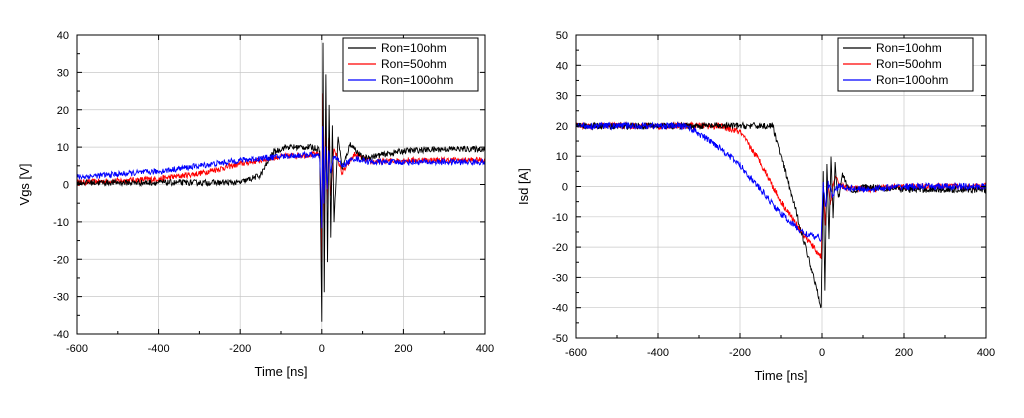 Image resolution: width=1024 pixels, height=418 pixels. Describe the element at coordinates (523, 186) in the screenshot. I see `y-axis-label: Isd [A]` at that location.